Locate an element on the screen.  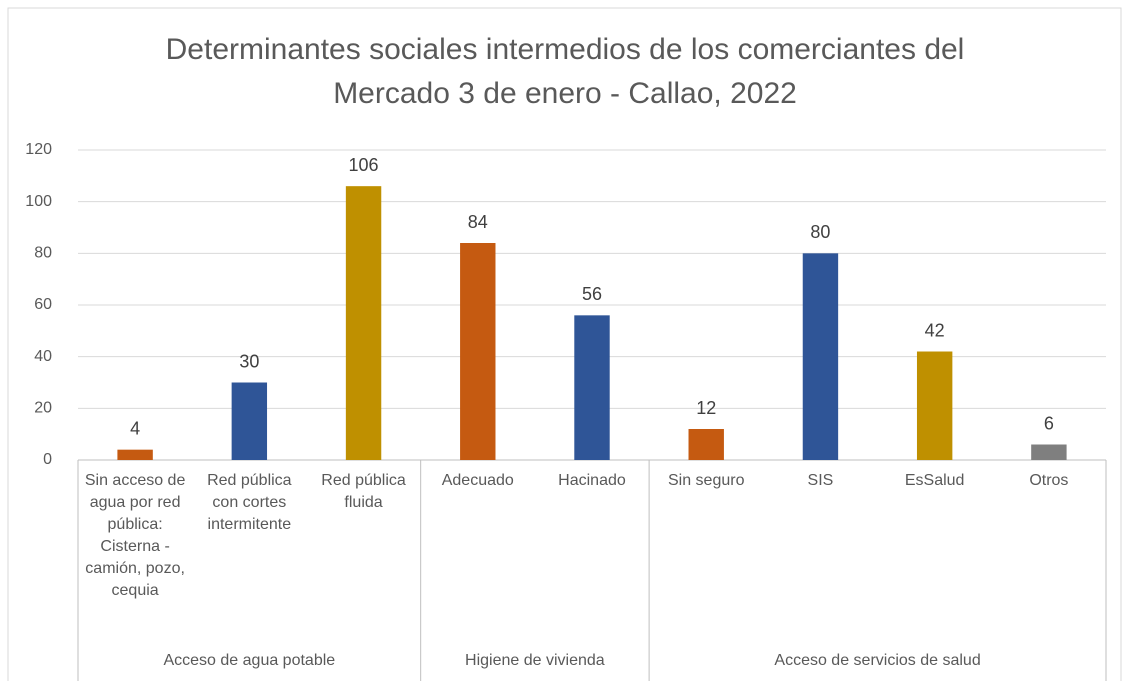
x-tick-label: Otros is located at coordinates (1049, 480).